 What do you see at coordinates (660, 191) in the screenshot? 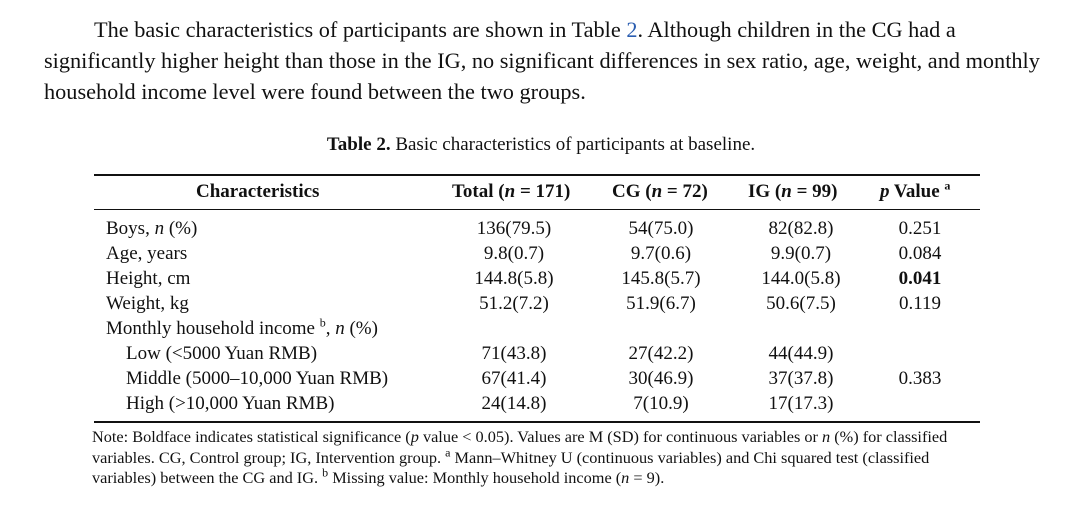
I see `header-cg: CG (n = 72)` at bounding box center [660, 191].